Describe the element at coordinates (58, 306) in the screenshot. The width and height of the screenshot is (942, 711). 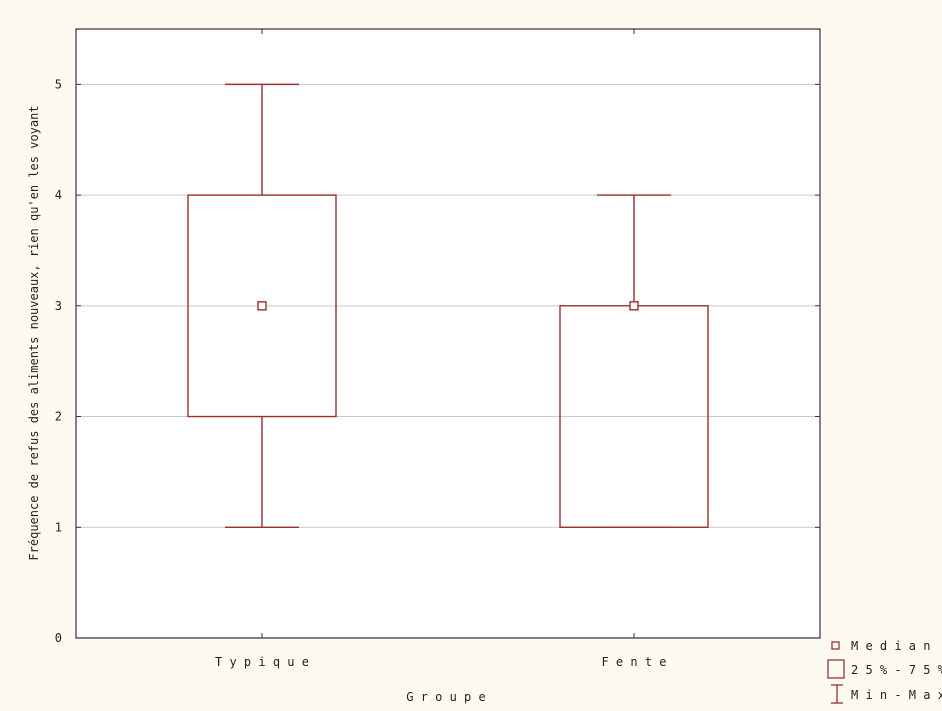
I see `y-tick-label: 3` at that location.